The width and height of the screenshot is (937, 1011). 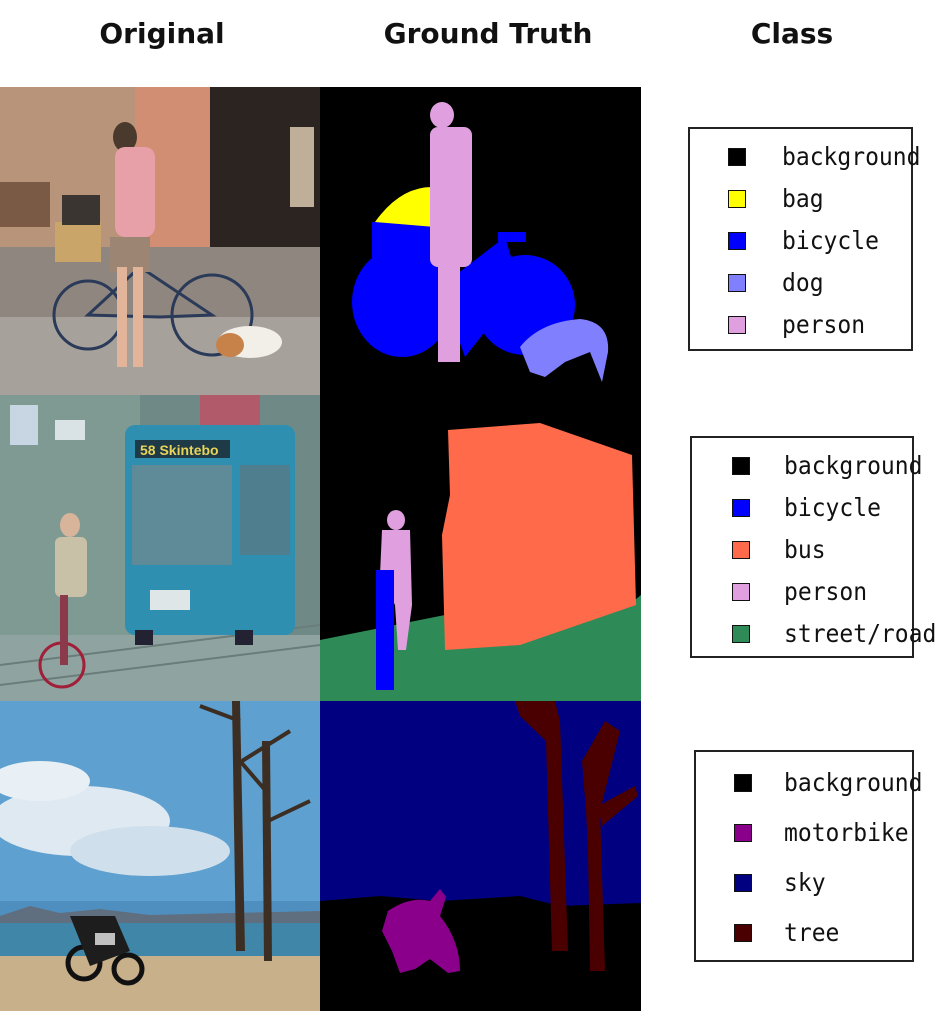 I want to click on legend-label: bus, so click(x=805, y=549).